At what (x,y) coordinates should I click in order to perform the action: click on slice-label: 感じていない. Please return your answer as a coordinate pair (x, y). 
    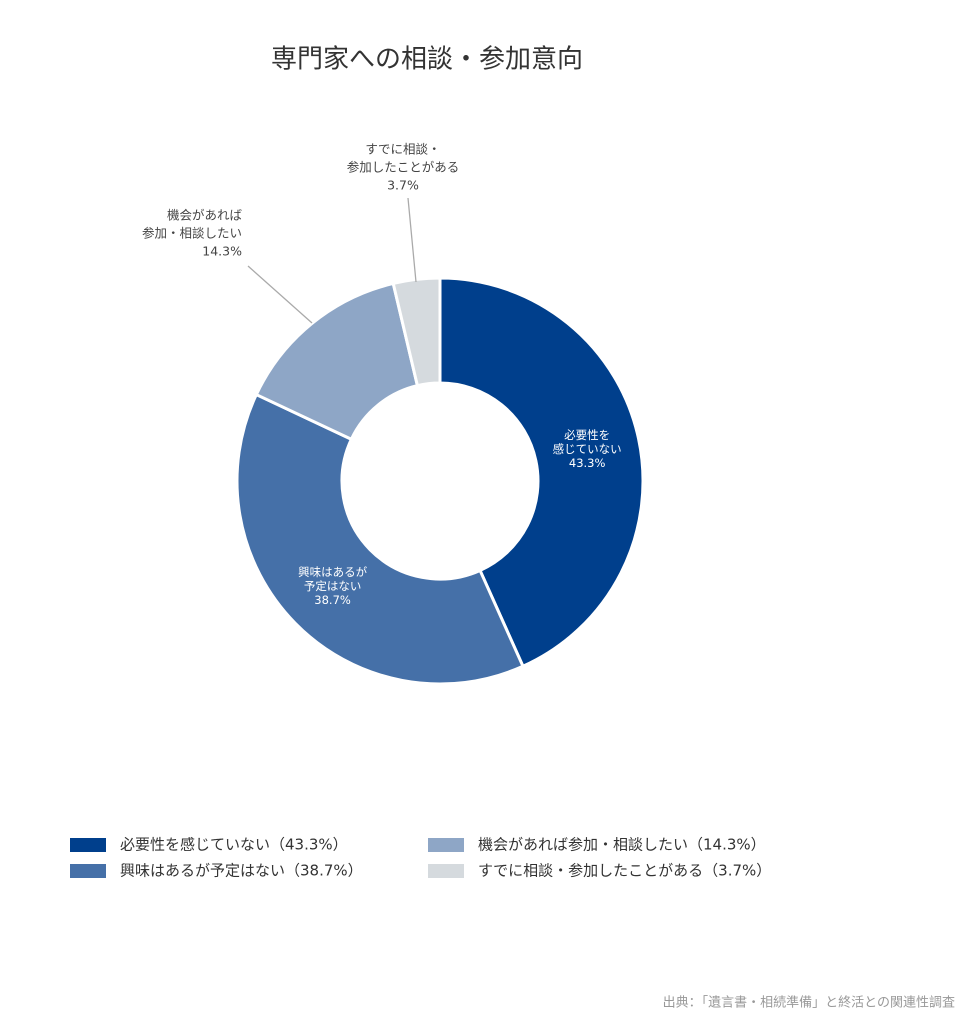
    Looking at the image, I should click on (587, 449).